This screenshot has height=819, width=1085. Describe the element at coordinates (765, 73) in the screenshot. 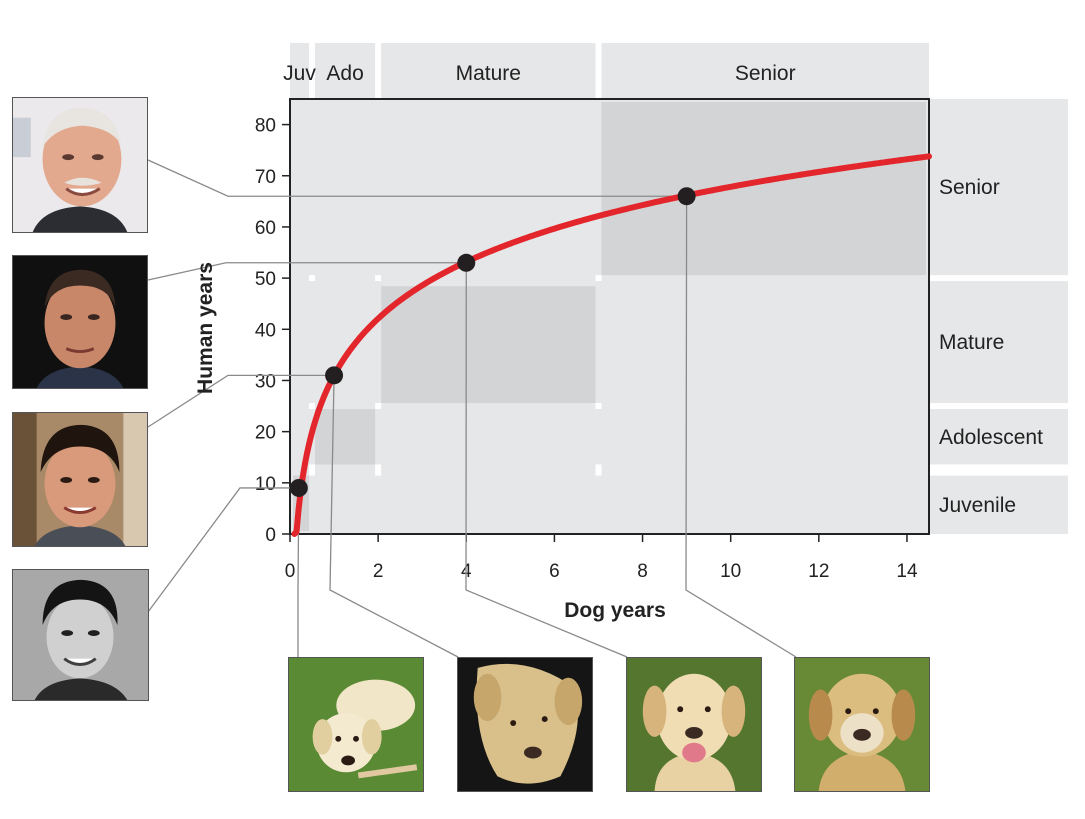

I see `dog-stage-label: Senior` at that location.